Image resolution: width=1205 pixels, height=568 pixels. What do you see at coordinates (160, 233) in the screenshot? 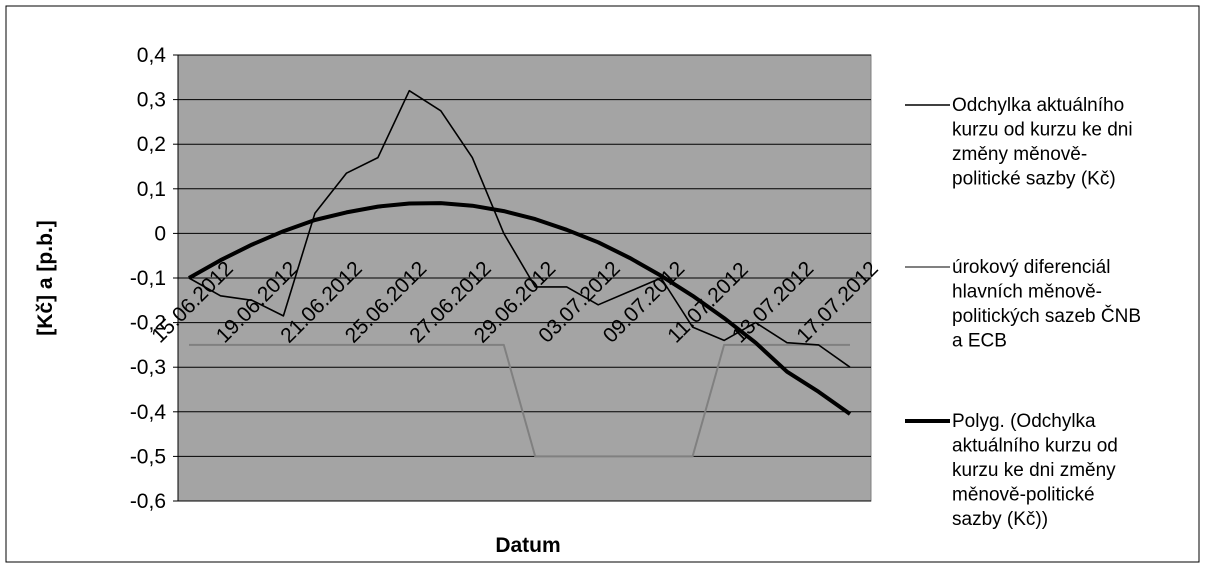
I see `y-tick-label: 0` at bounding box center [160, 233].